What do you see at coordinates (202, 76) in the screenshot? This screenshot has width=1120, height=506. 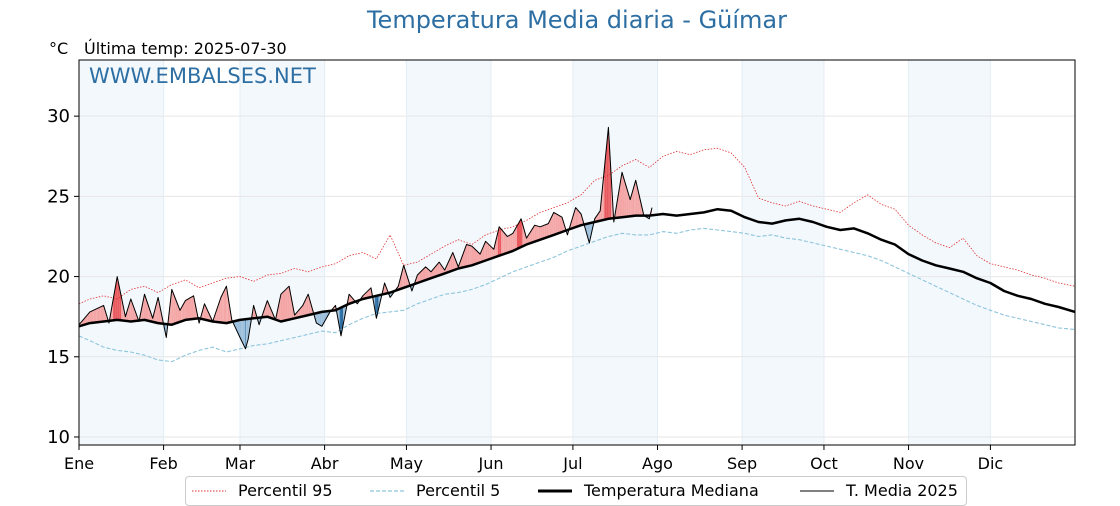 I see `watermark: WWW.EMBALSES.NET` at bounding box center [202, 76].